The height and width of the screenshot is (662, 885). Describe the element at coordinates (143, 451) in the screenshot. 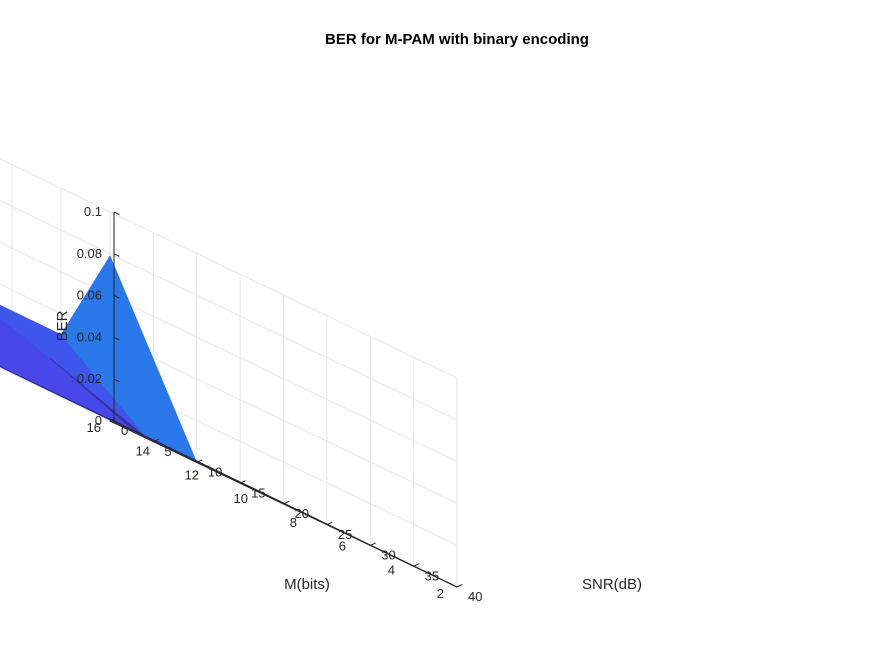

I see `y-tick-label: 14` at that location.